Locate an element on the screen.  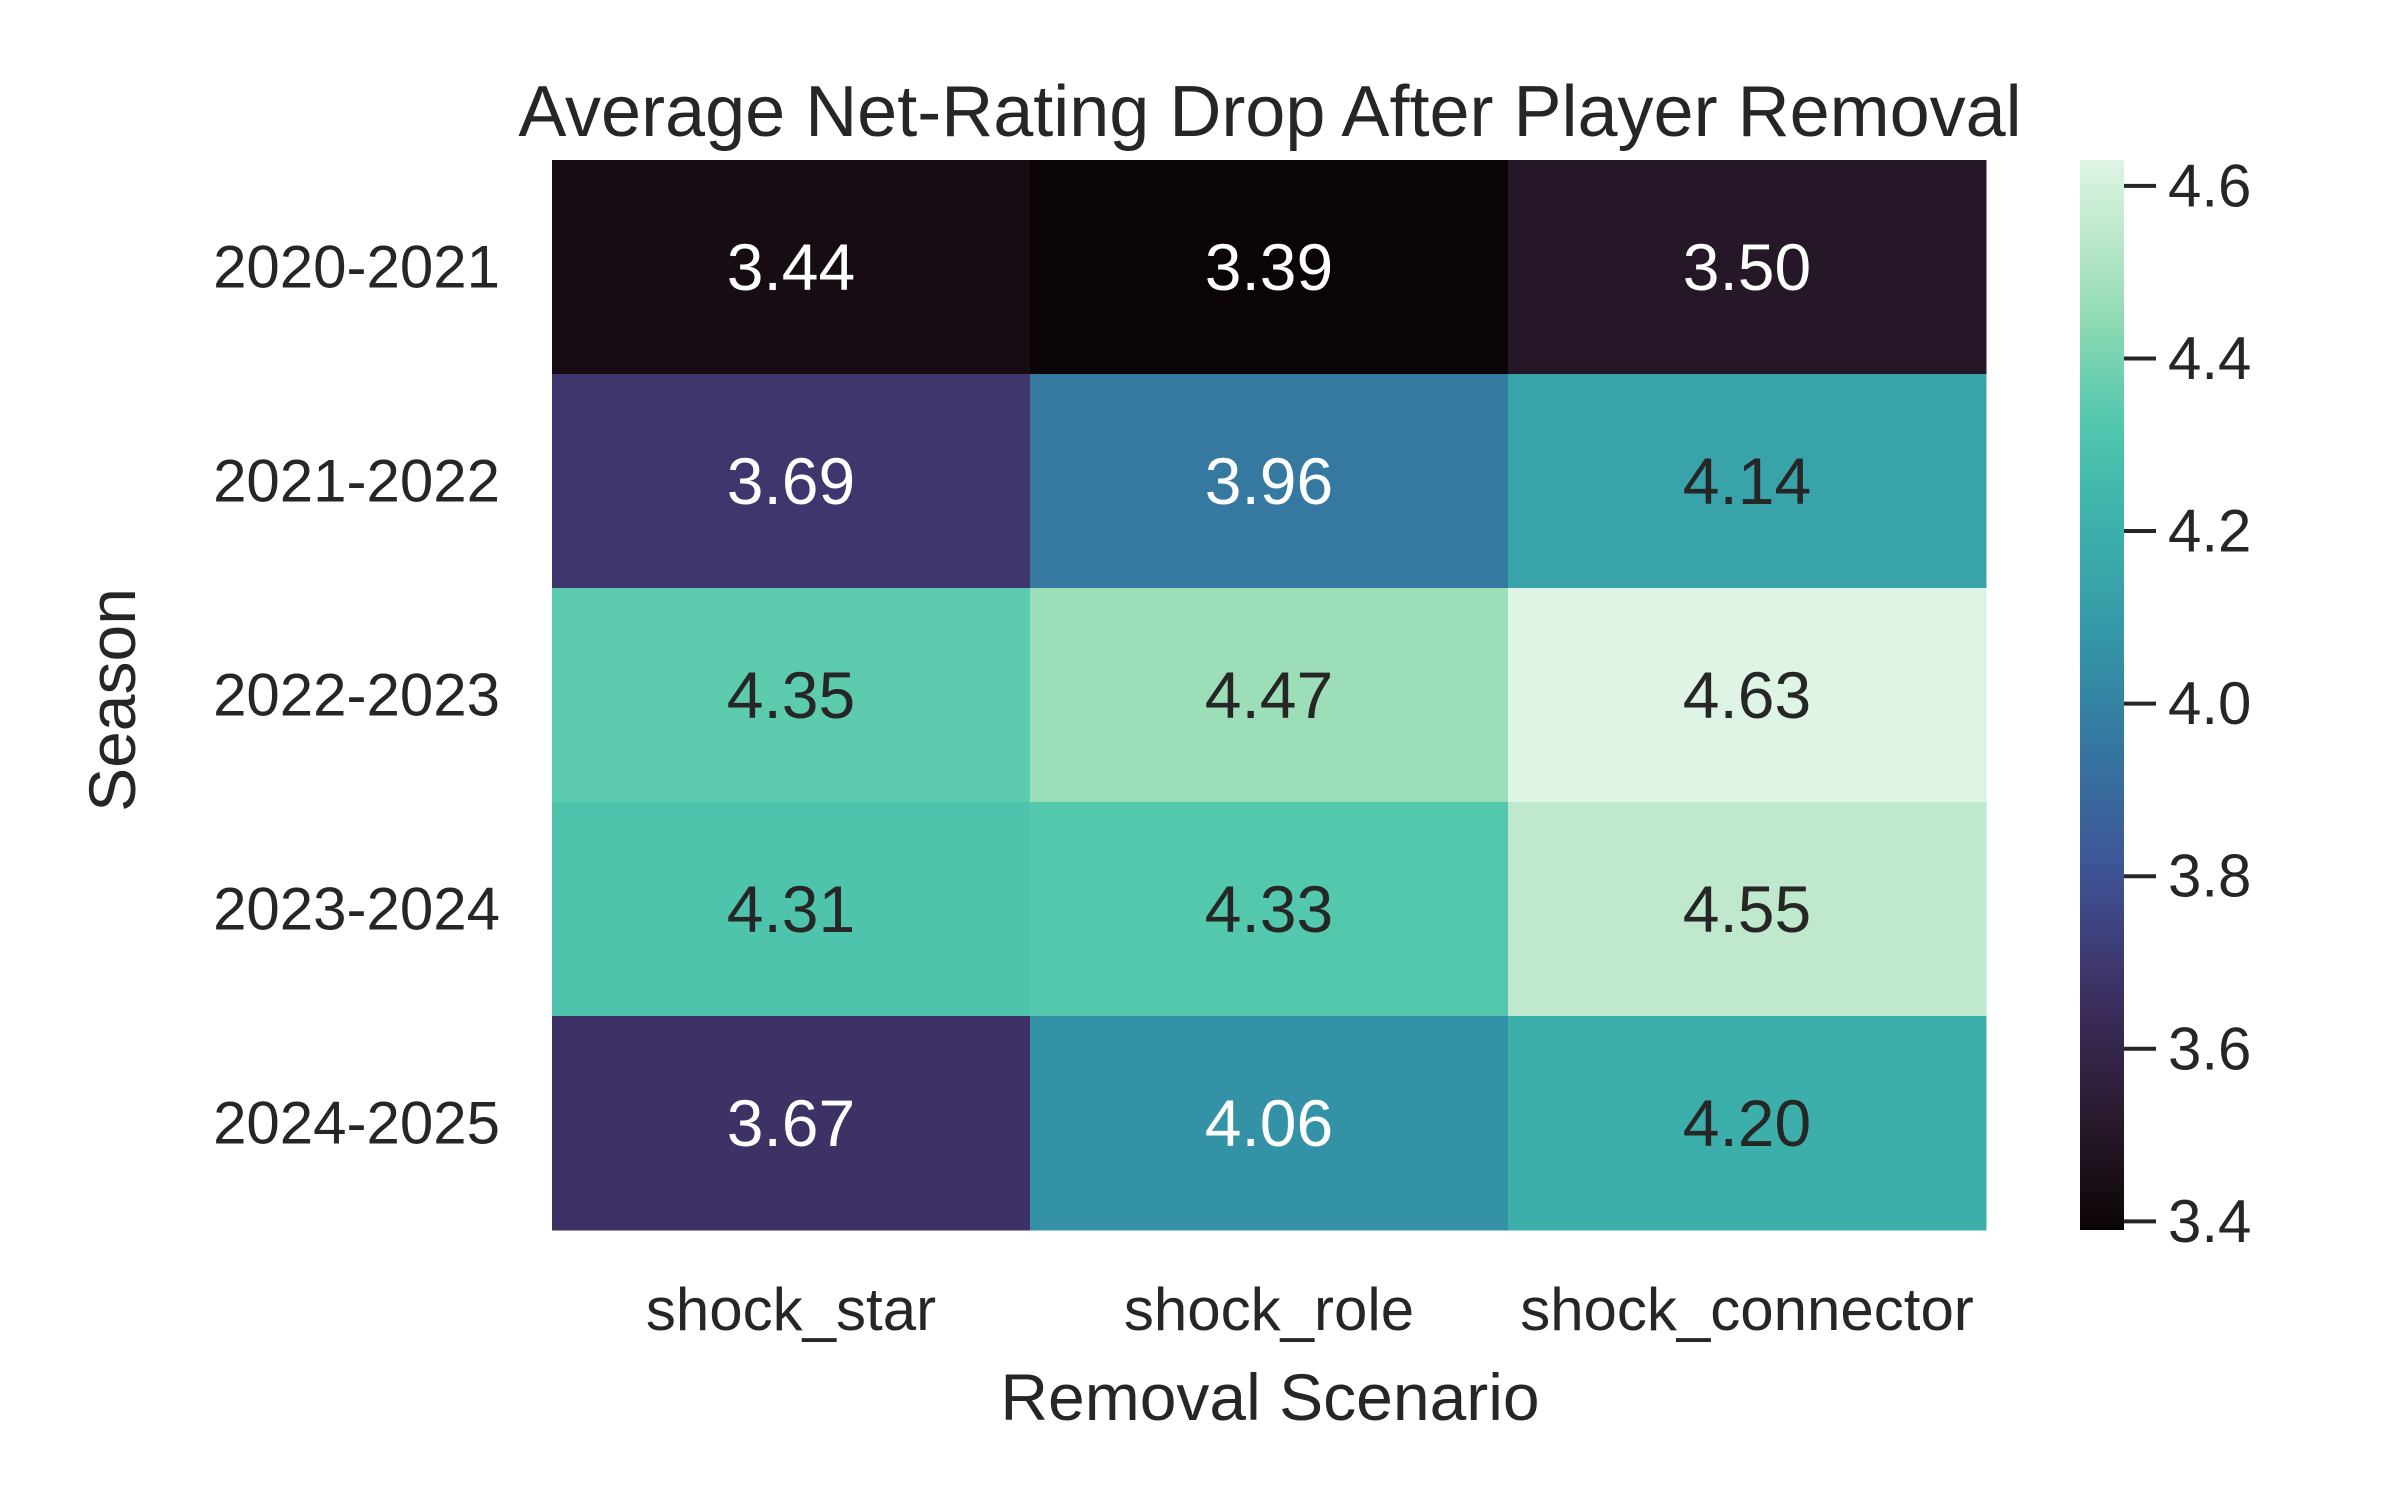
colorbar-tick-label: 3.8 is located at coordinates (2209, 876).